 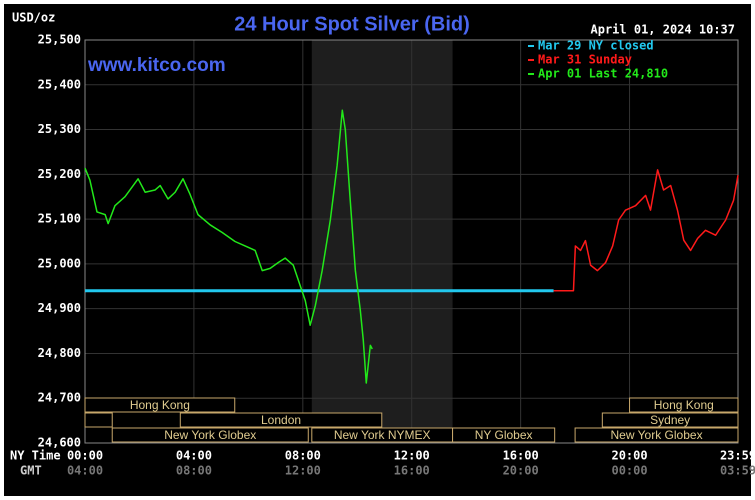 I want to click on x2-tick-label: 12:00, so click(x=303, y=471).